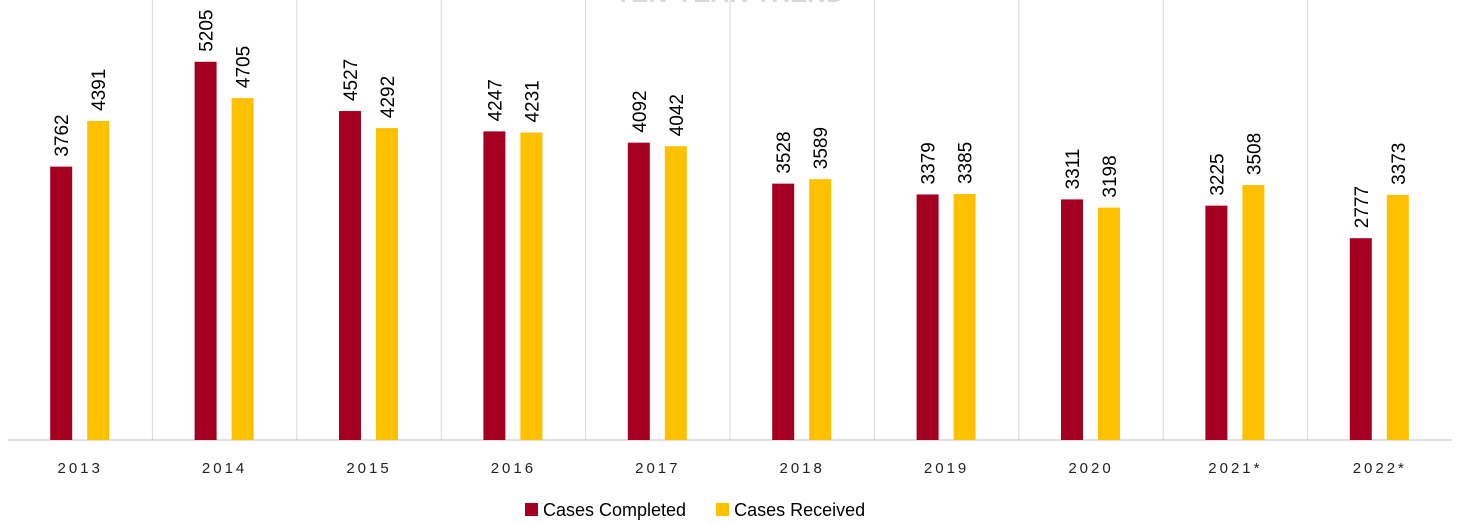  I want to click on x-tick-label: 2019, so click(946, 468).